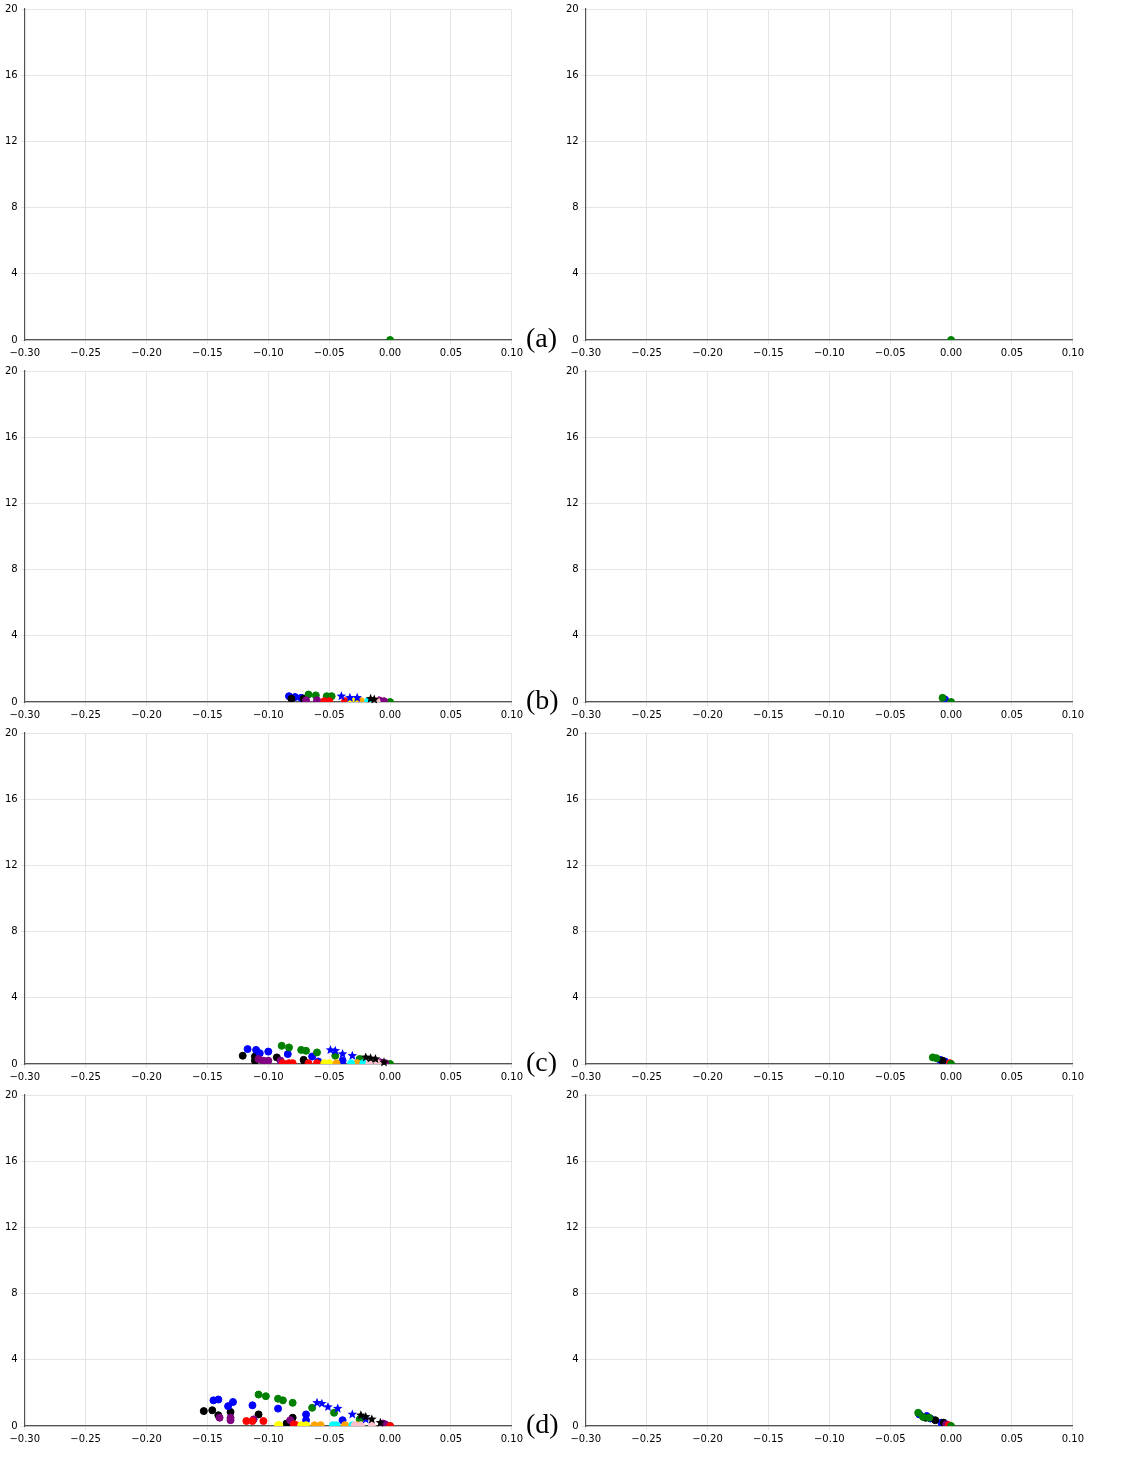  I want to click on text: (d), so click(542, 1423).